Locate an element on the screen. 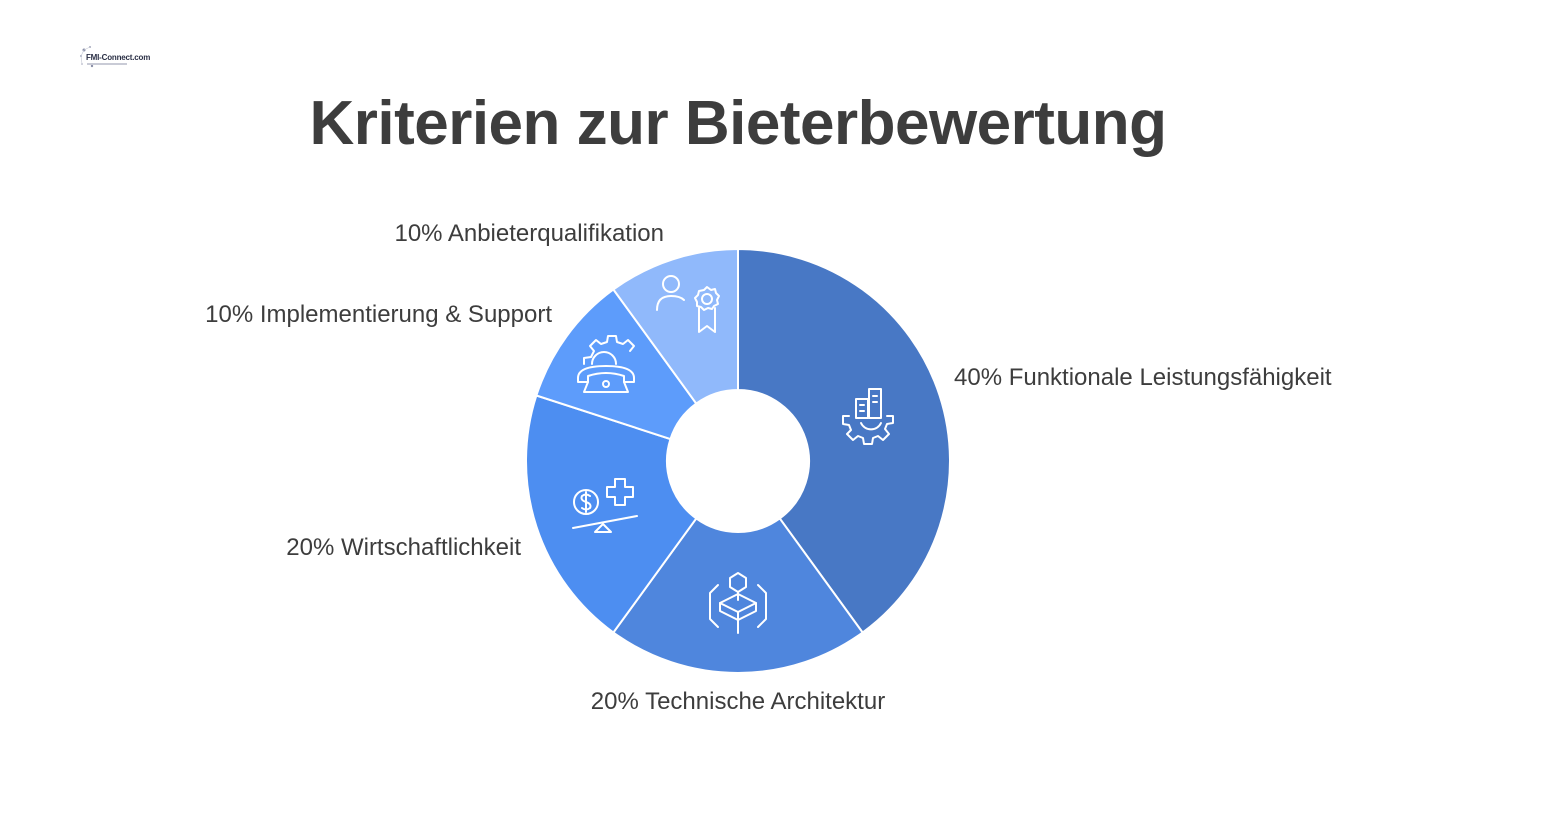 The width and height of the screenshot is (1558, 813). logo-text: FMI-Connect.com is located at coordinates (118, 57).